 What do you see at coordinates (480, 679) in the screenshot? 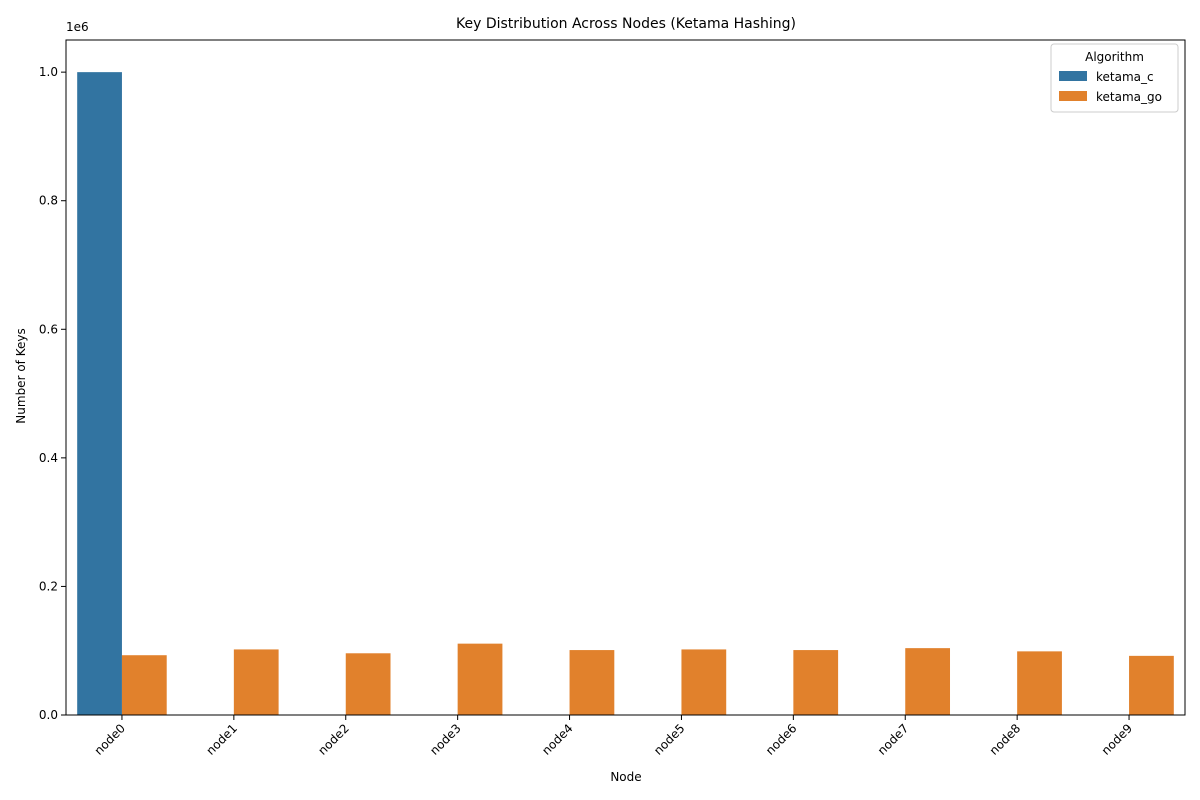
I see `bar-ketama_go-node3` at bounding box center [480, 679].